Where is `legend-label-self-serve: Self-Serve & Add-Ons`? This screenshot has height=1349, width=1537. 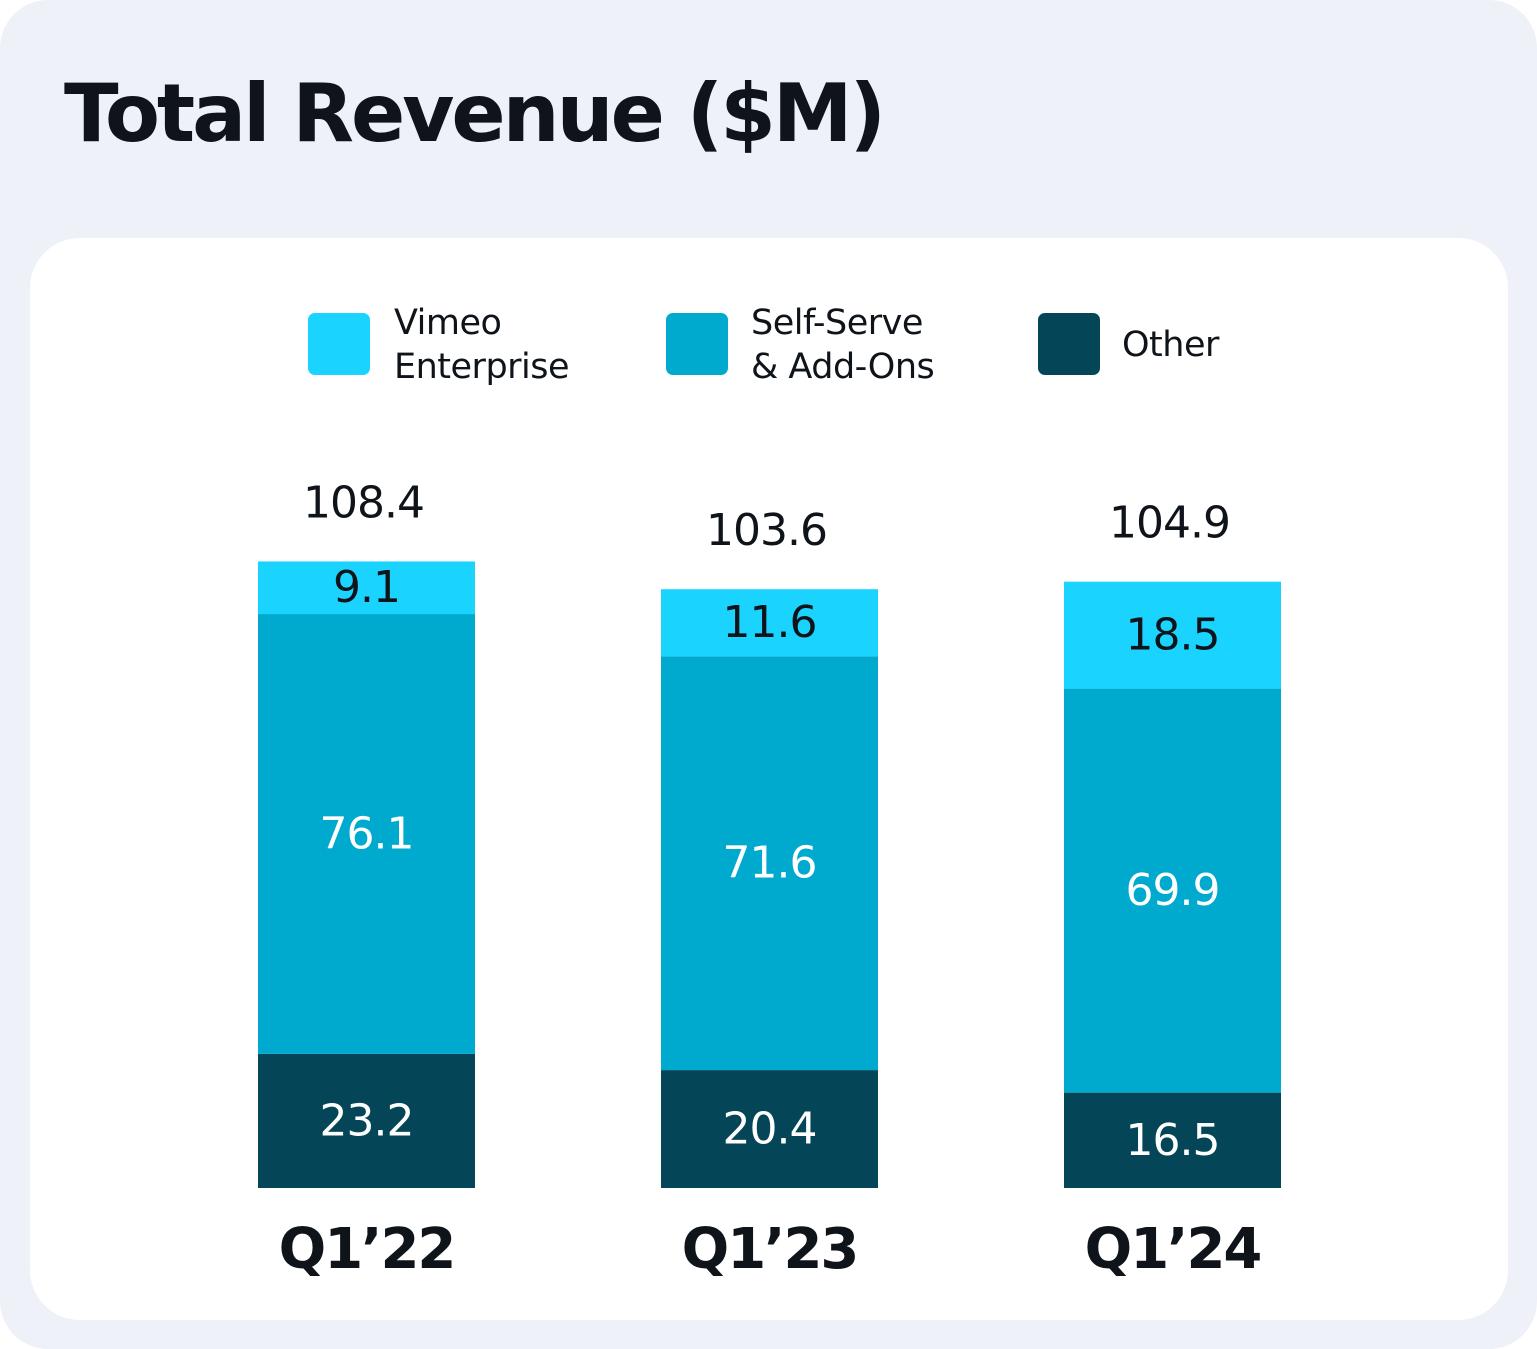 legend-label-self-serve: Self-Serve & Add-Ons is located at coordinates (843, 345).